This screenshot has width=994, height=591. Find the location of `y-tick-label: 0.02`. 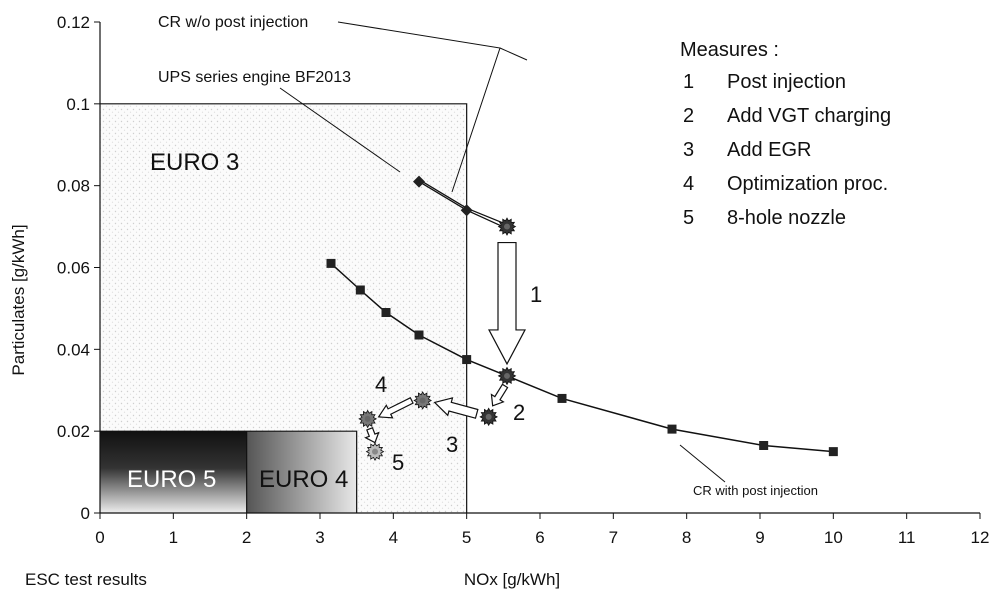

y-tick-label: 0.02 is located at coordinates (73, 431).